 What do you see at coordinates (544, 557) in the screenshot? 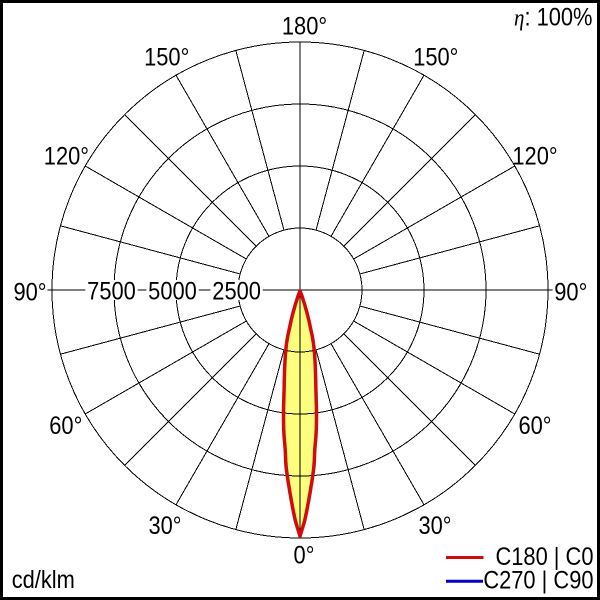
I see `svg-text: C180 | C0` at bounding box center [544, 557].